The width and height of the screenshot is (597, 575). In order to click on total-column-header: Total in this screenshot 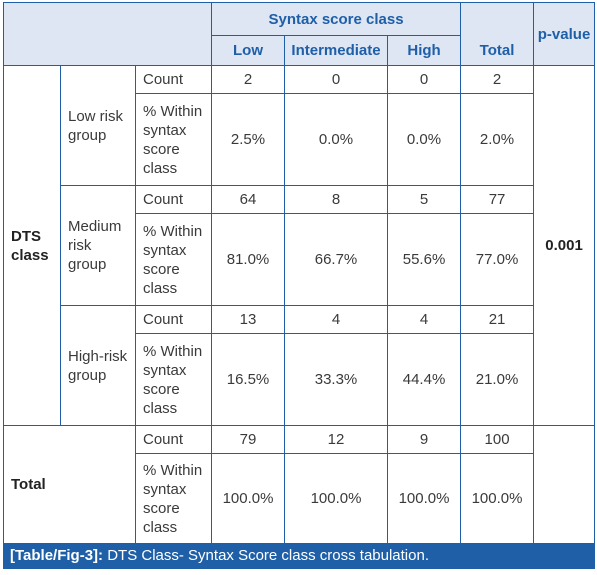, I will do `click(497, 34)`.